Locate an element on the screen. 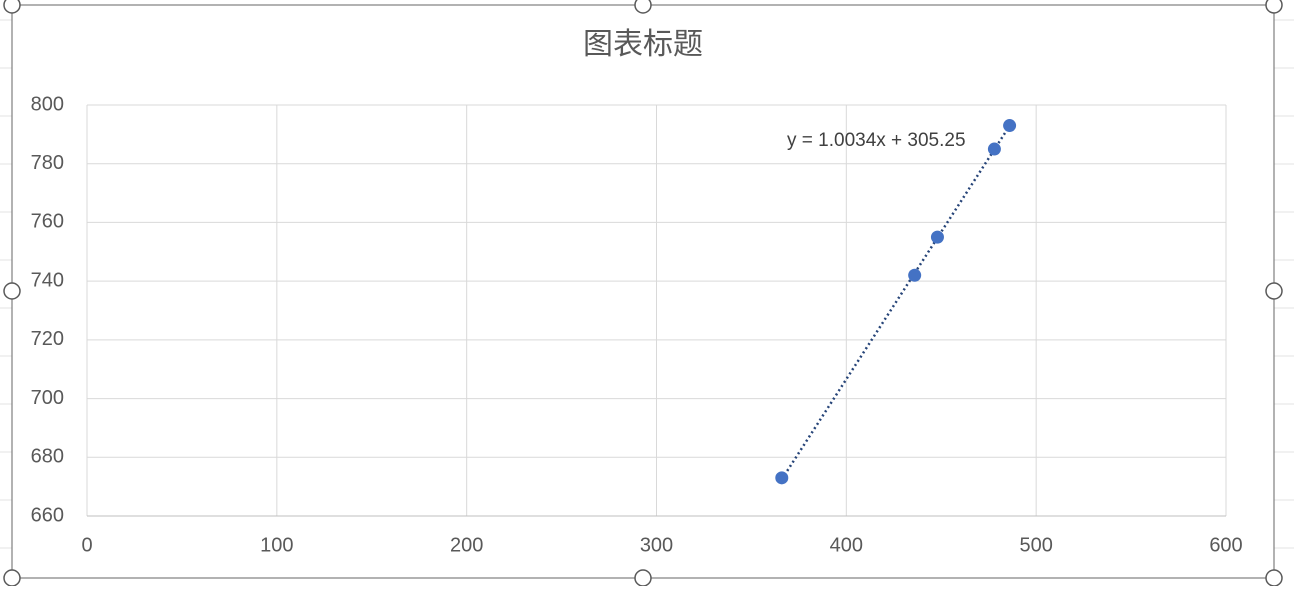 This screenshot has width=1294, height=591. y-tick-label: 680 is located at coordinates (47, 457).